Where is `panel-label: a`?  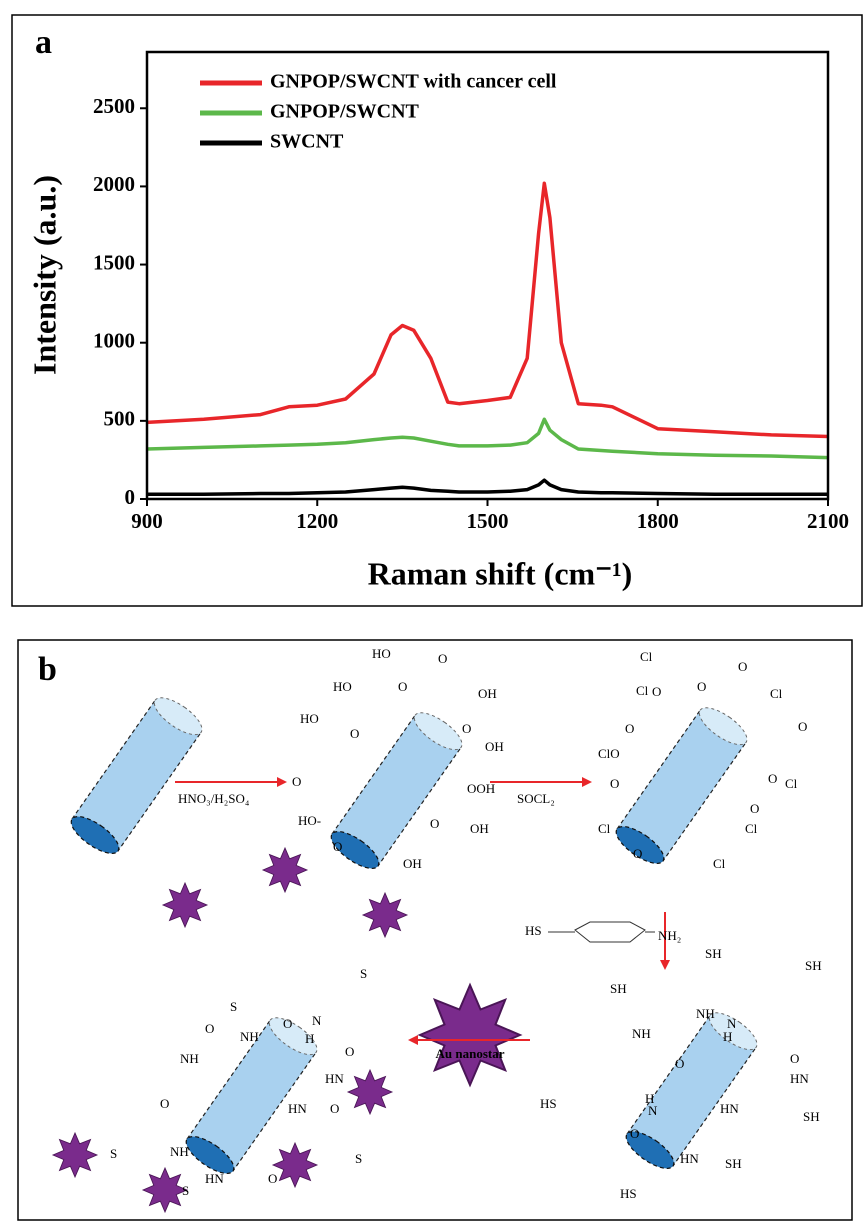 panel-label: a is located at coordinates (43, 42).